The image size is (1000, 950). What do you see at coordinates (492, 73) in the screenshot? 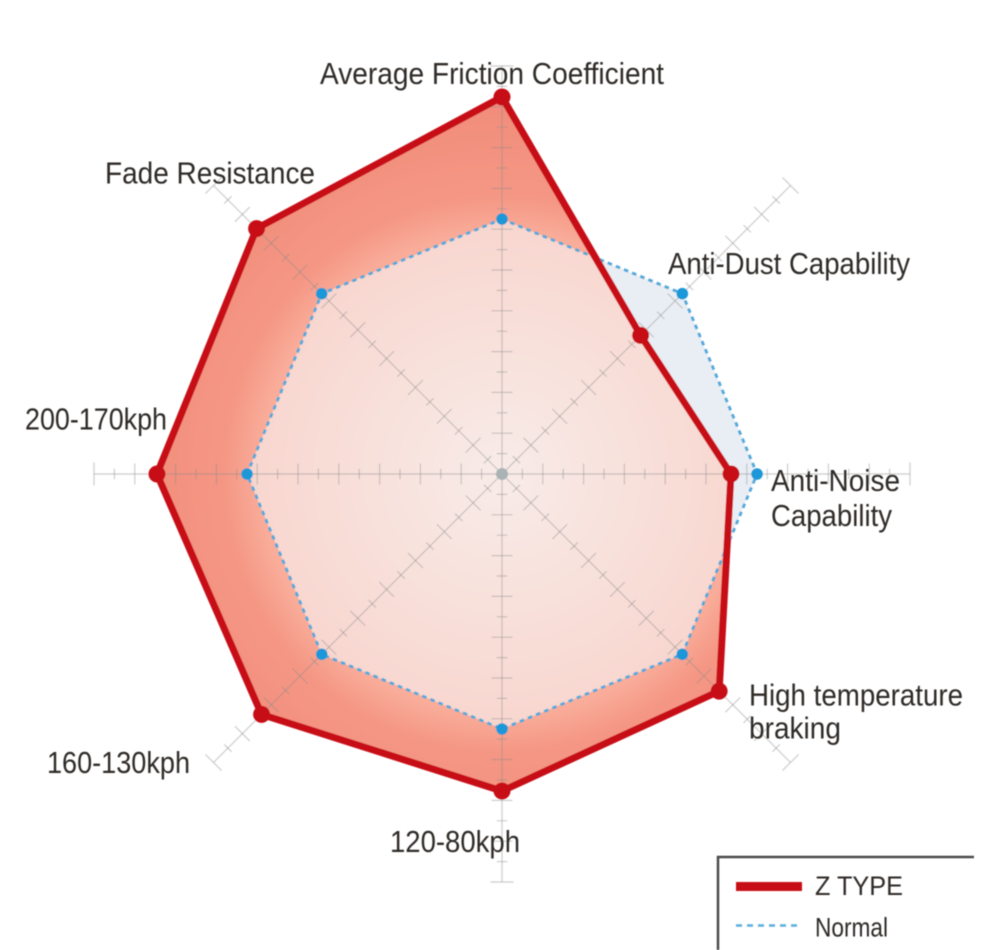
I see `svg-text: Average Friction Coefficient` at bounding box center [492, 73].